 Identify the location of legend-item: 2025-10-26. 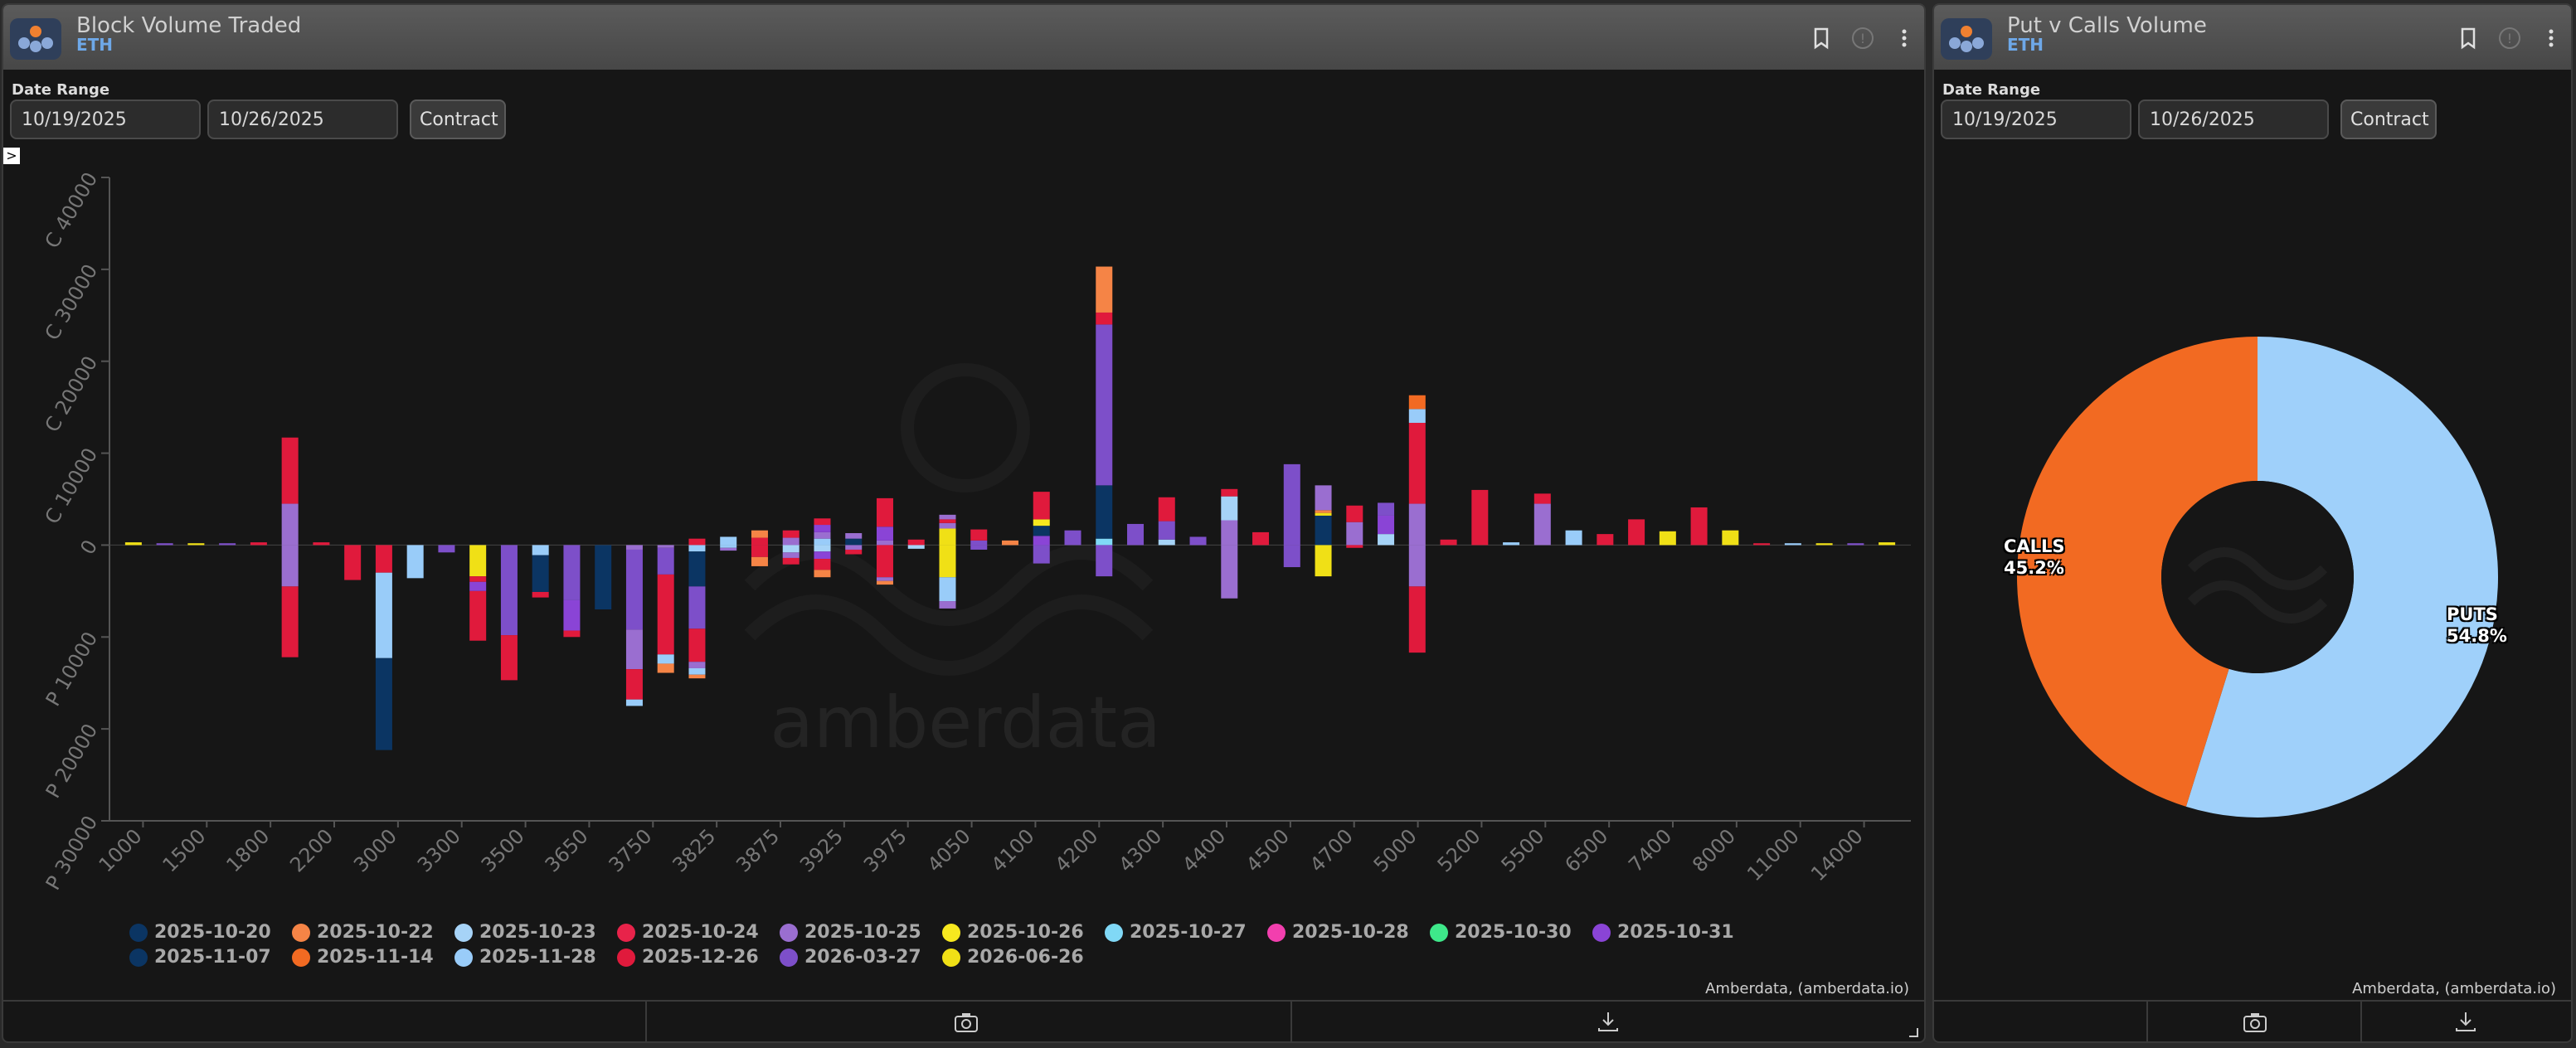
(1013, 932).